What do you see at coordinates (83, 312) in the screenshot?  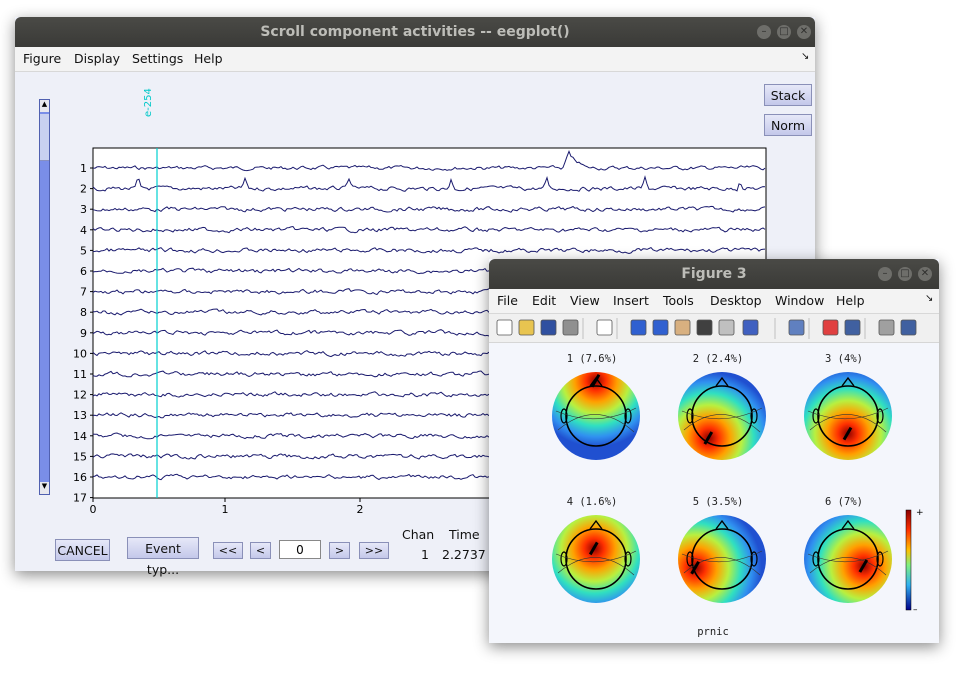 I see `channel-tick-label: 8` at bounding box center [83, 312].